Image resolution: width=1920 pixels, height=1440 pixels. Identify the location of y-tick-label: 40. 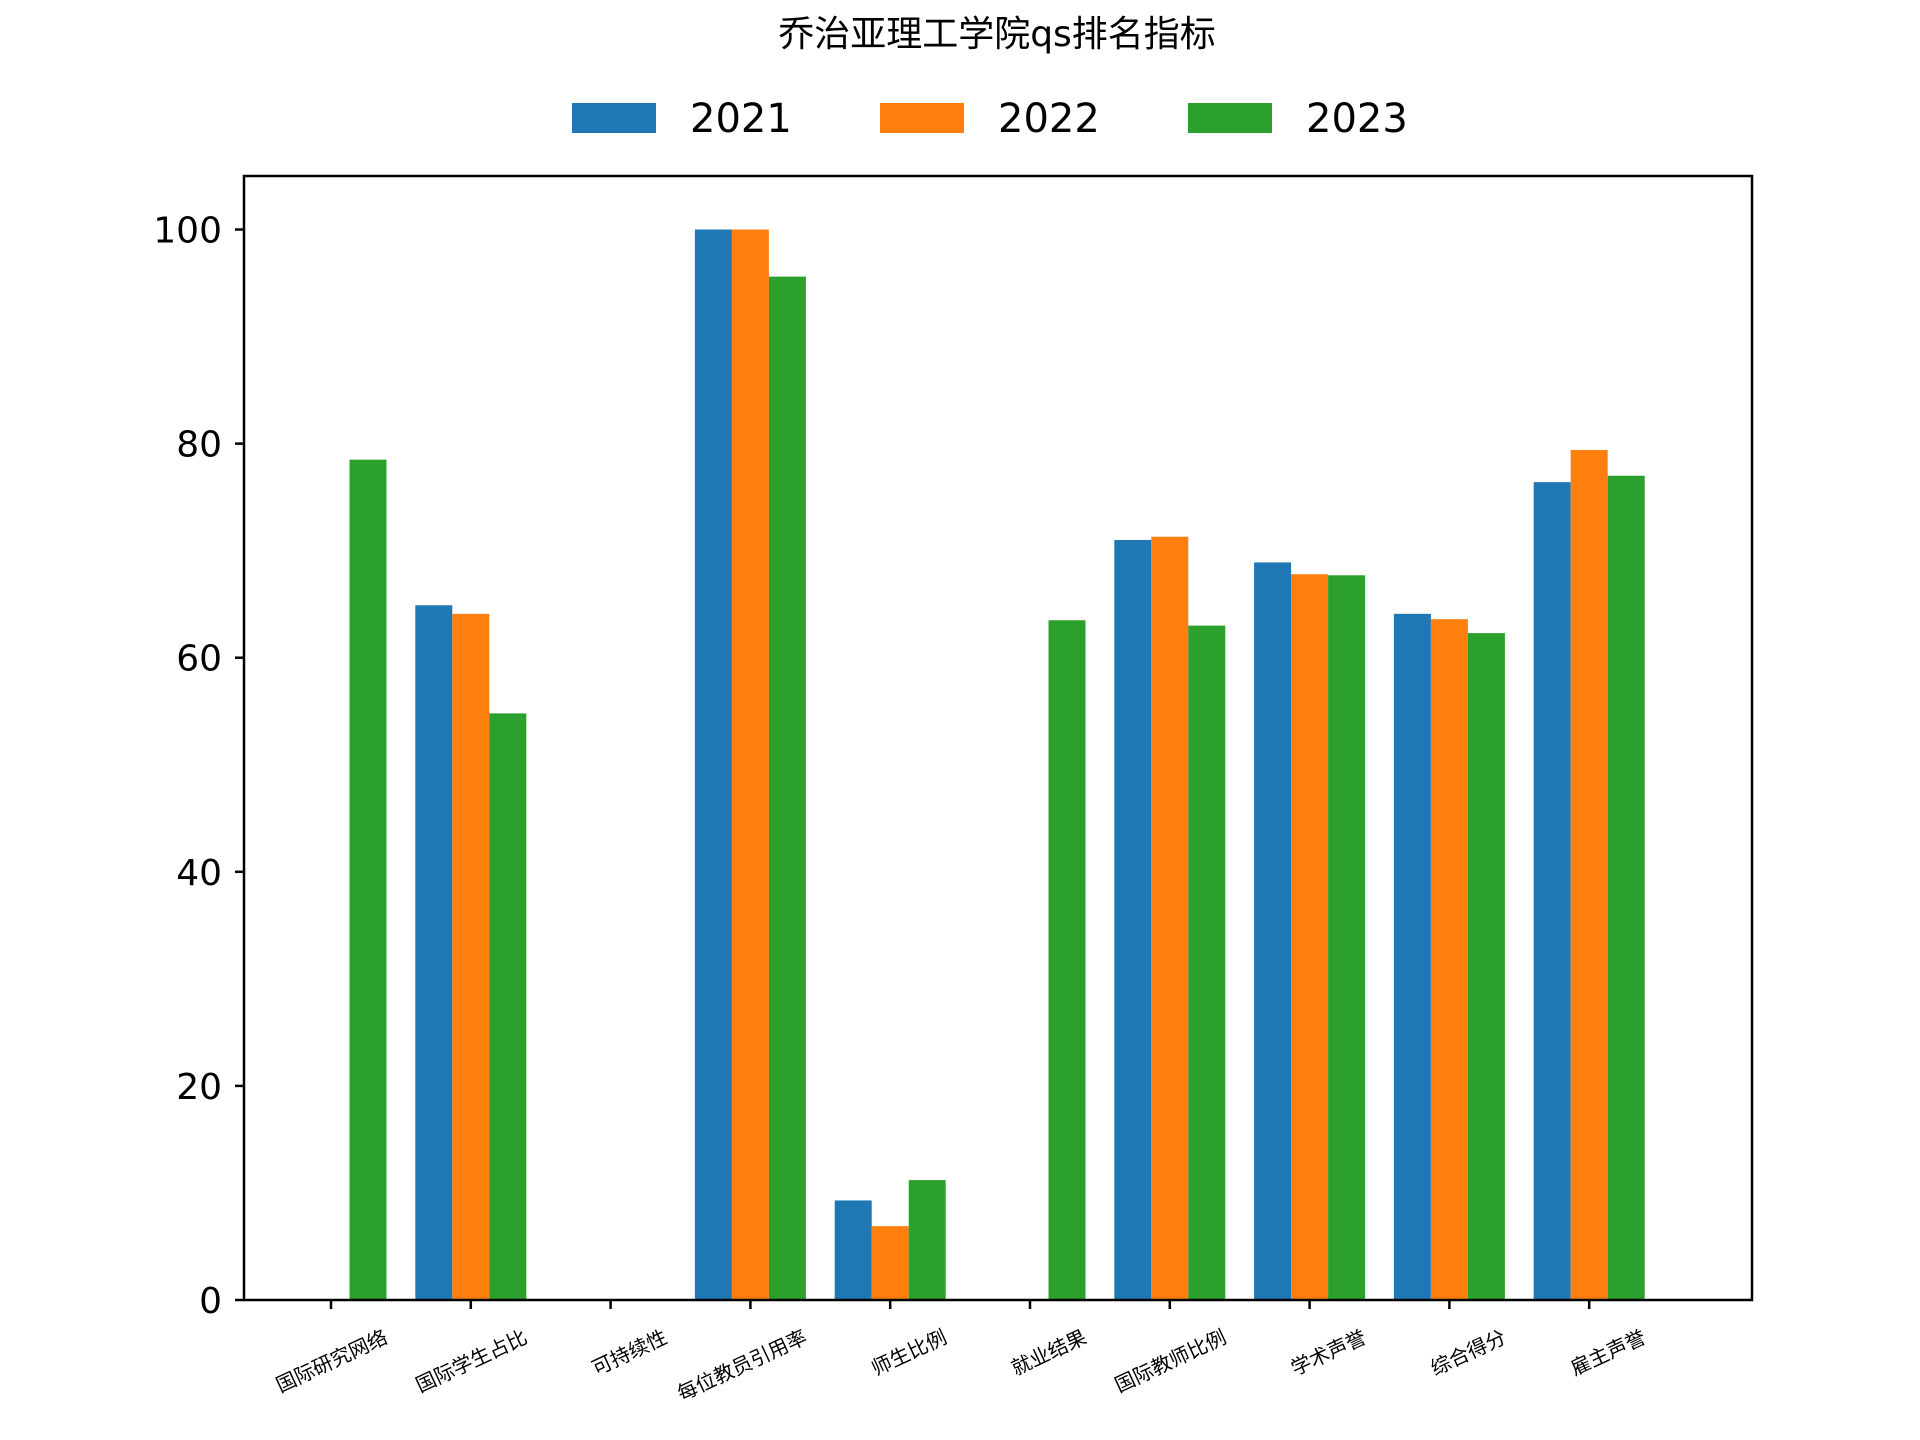
(199, 873).